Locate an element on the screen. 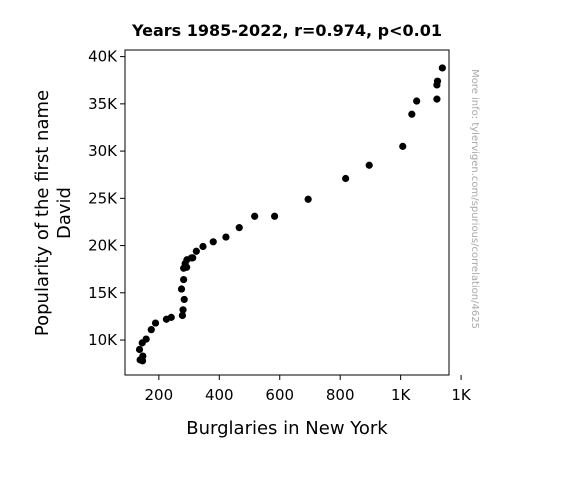 The width and height of the screenshot is (575, 500). y-tick-label: 20K is located at coordinates (103, 246).